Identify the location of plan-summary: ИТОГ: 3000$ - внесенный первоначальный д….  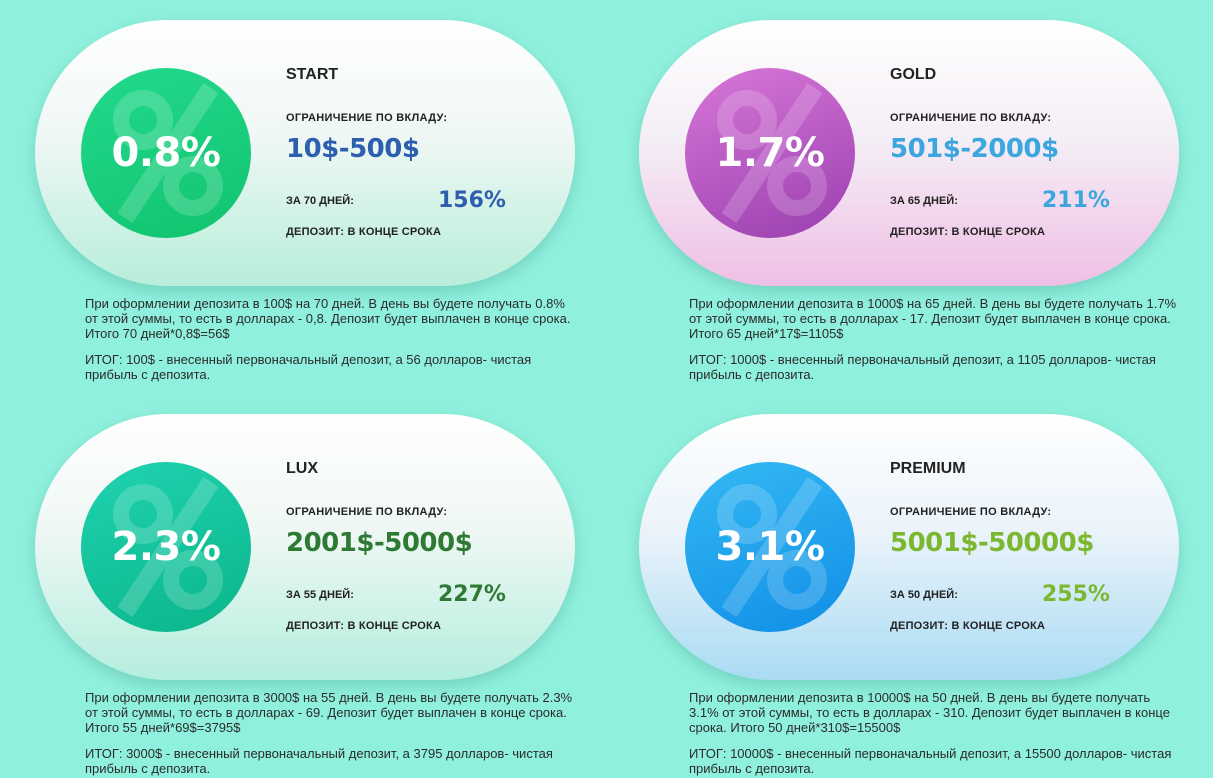
(319, 761).